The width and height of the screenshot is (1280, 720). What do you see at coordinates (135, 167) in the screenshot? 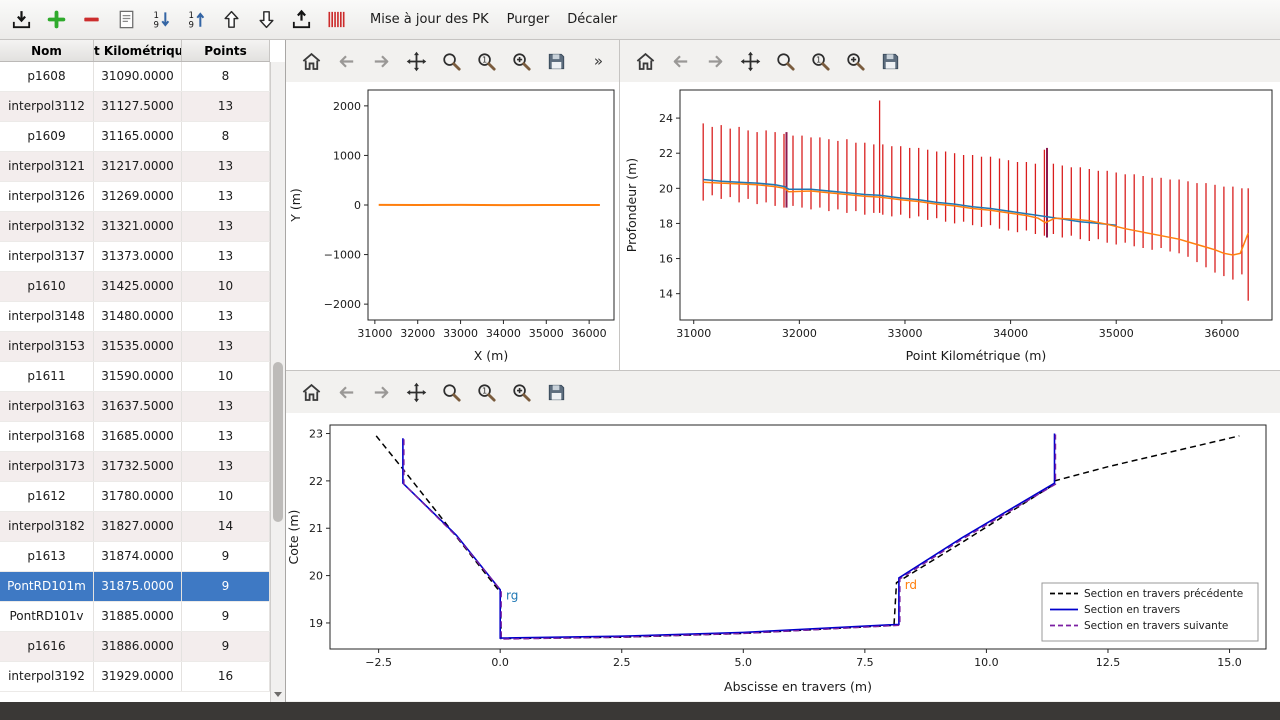
I see `table-row: interpol3121 31217.0000 13` at bounding box center [135, 167].